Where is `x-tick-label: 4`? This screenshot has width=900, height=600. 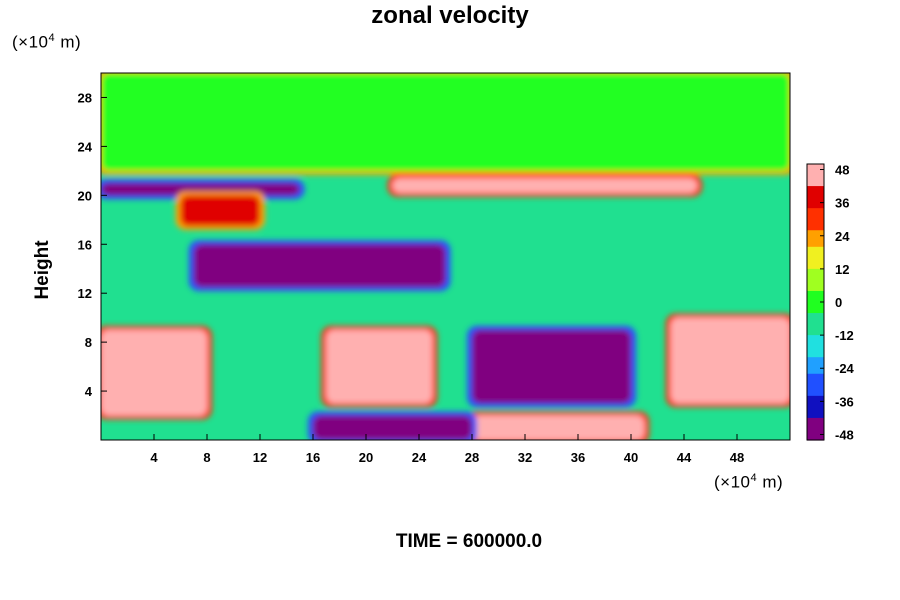
x-tick-label: 4 is located at coordinates (154, 457).